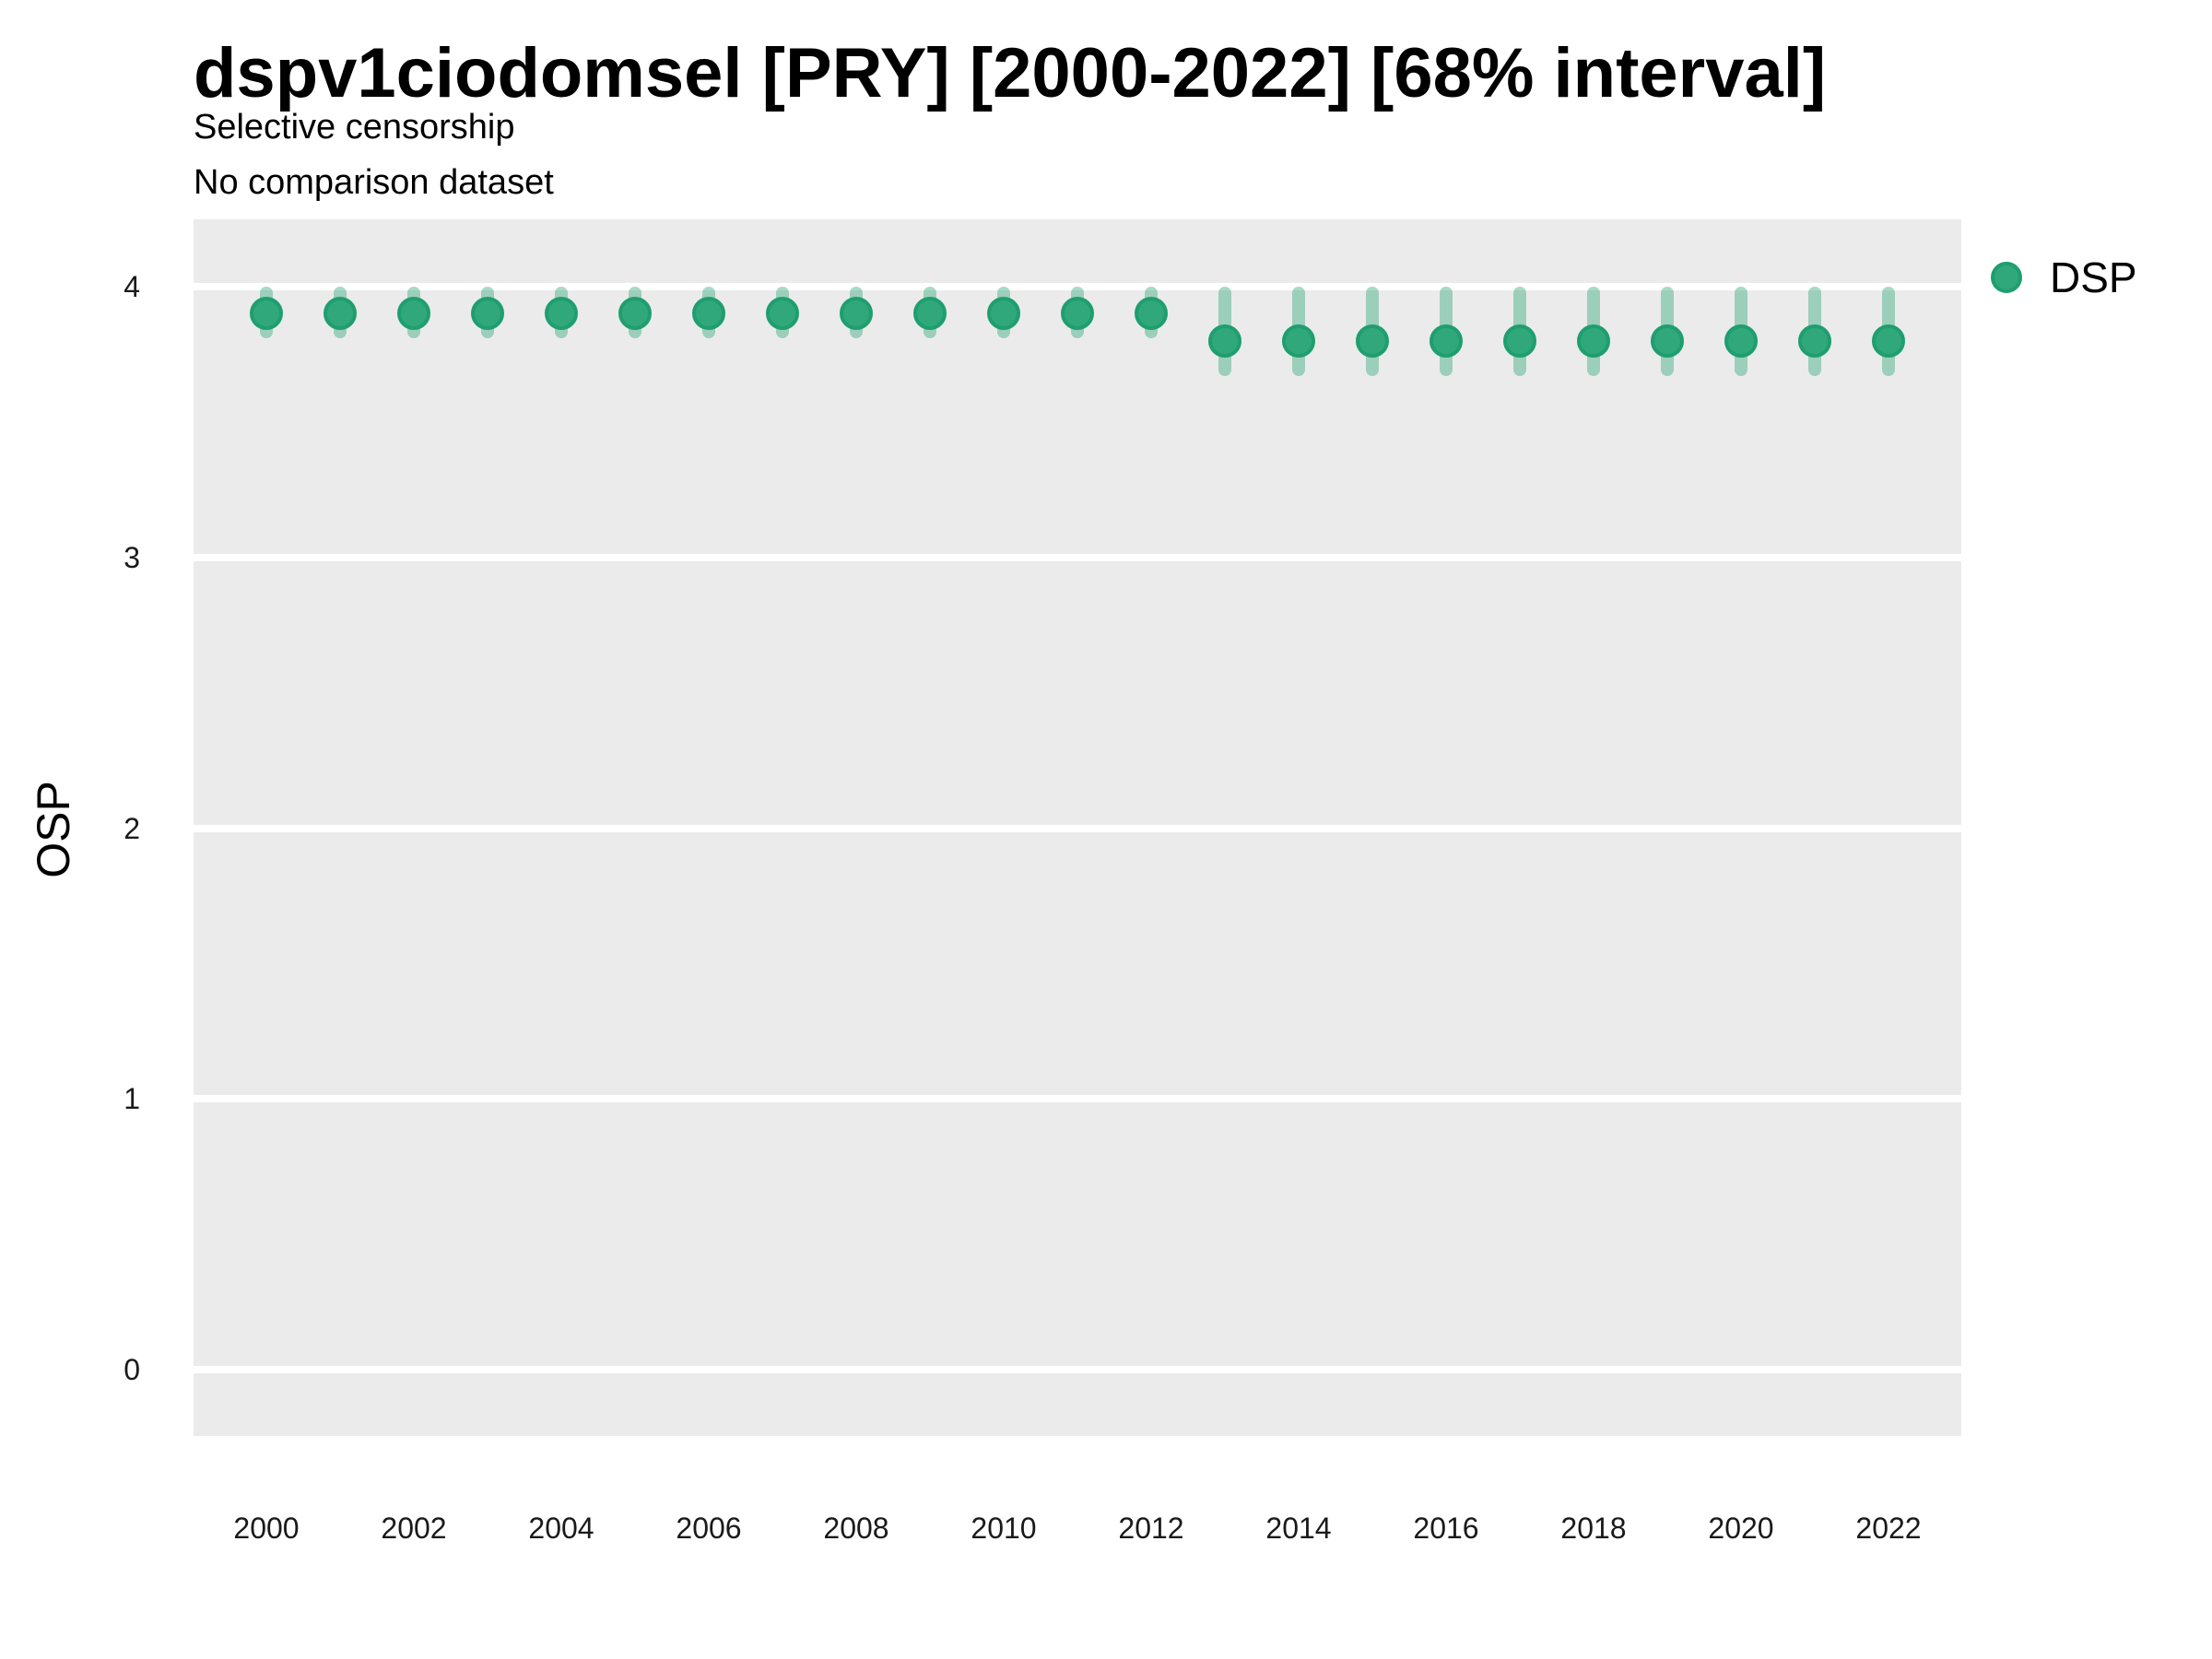 Image resolution: width=2212 pixels, height=1659 pixels. Describe the element at coordinates (1004, 1528) in the screenshot. I see `x-tick-label: 2010` at that location.